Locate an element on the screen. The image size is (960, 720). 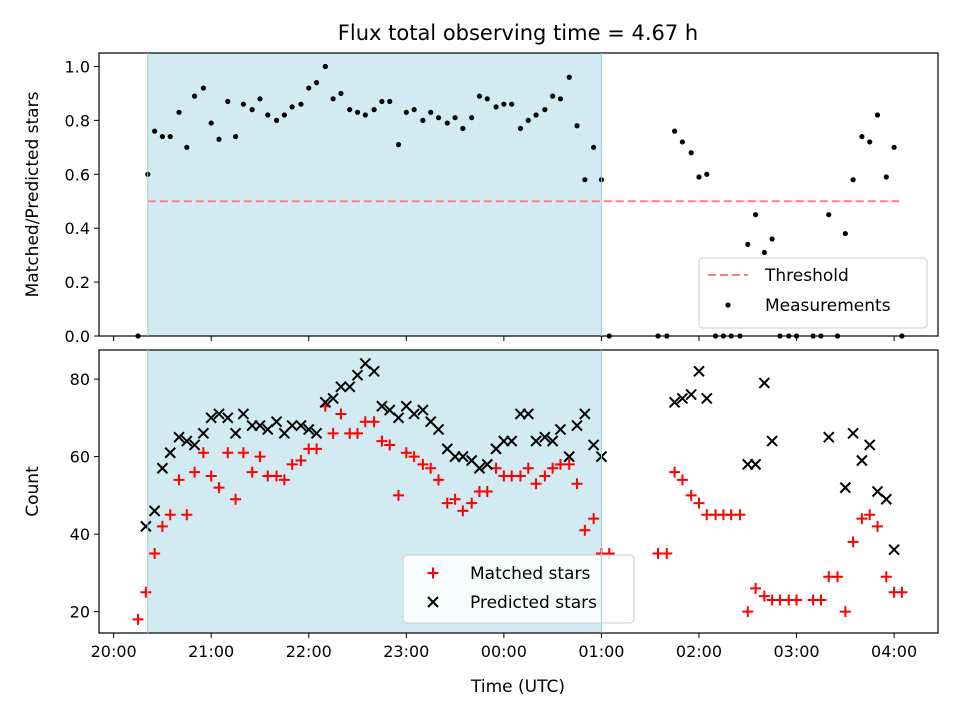
count-legend: Matched stars Predicted stars is located at coordinates (518, 589).